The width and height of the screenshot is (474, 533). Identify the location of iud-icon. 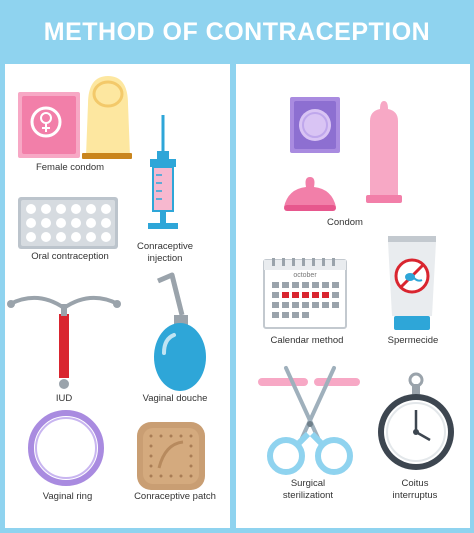
(64, 342).